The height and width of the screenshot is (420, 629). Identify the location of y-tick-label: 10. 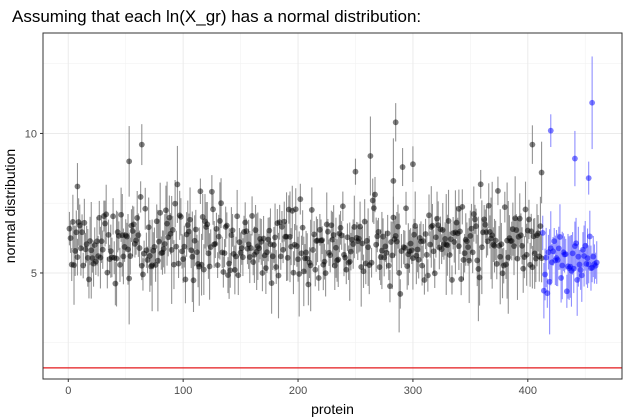
(31, 134).